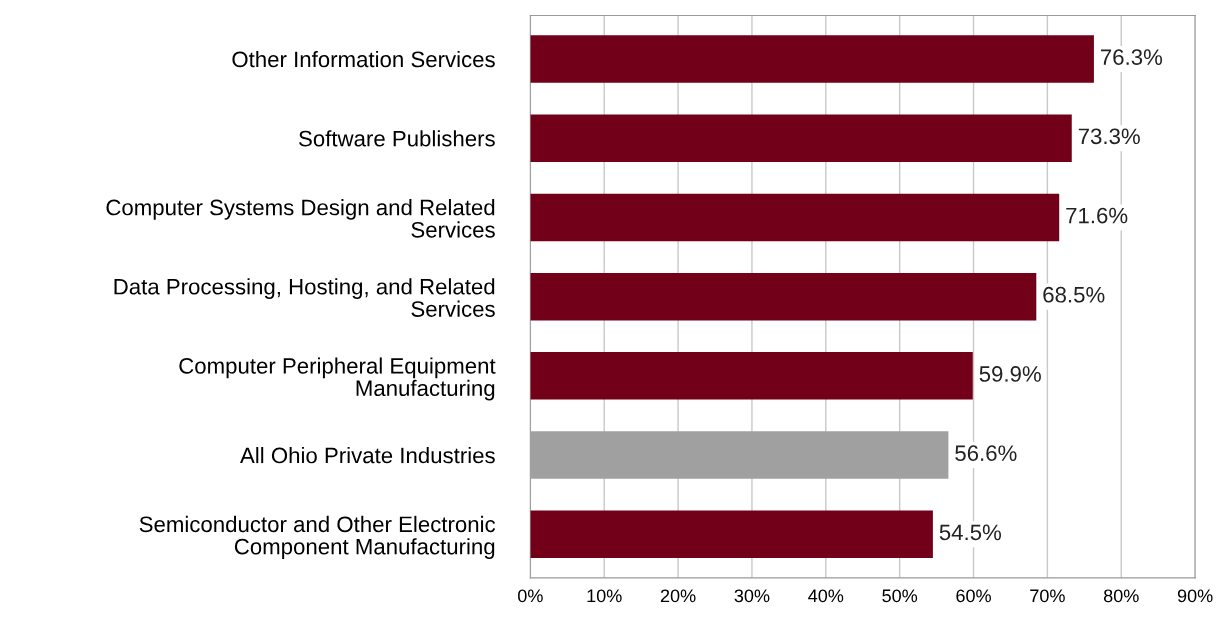 This screenshot has height=618, width=1222. What do you see at coordinates (530, 596) in the screenshot?
I see `x-tick-label: 0%` at bounding box center [530, 596].